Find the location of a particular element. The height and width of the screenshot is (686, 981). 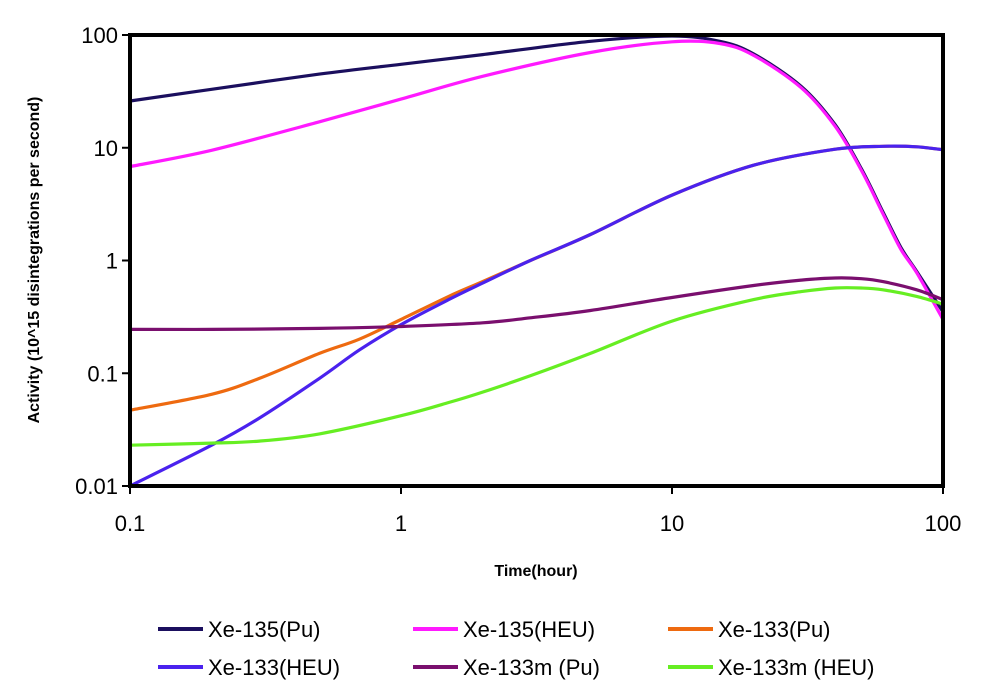

x-tick-label: 0.1 is located at coordinates (130, 523).